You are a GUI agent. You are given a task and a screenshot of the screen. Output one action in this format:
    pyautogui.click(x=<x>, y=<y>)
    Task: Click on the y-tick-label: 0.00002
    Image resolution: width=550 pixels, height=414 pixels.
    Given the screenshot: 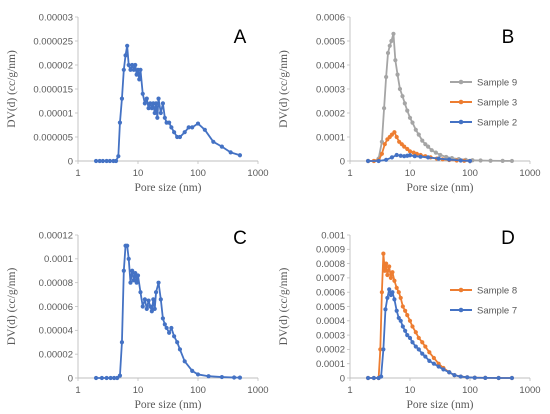 What is the action you would take?
    pyautogui.click(x=56, y=65)
    